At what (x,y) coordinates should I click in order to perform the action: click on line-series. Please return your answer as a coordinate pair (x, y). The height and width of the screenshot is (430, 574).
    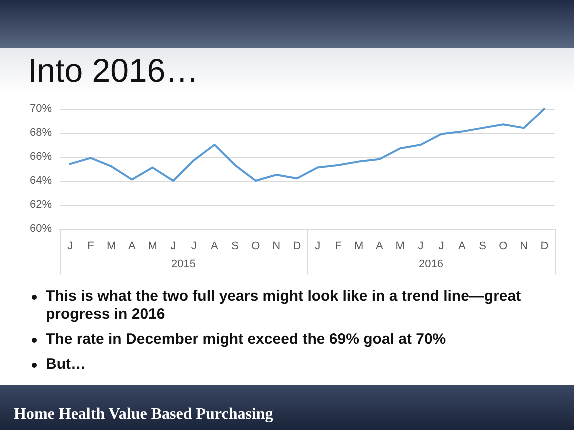
    Looking at the image, I should click on (307, 145).